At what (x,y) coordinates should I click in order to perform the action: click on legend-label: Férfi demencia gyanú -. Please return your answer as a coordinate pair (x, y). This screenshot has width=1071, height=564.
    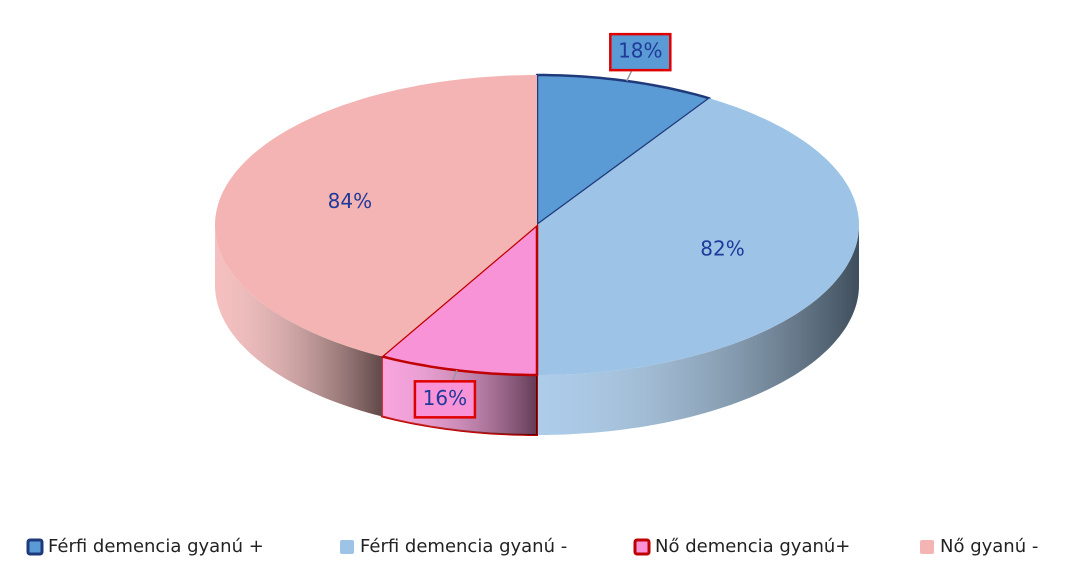
    Looking at the image, I should click on (463, 546).